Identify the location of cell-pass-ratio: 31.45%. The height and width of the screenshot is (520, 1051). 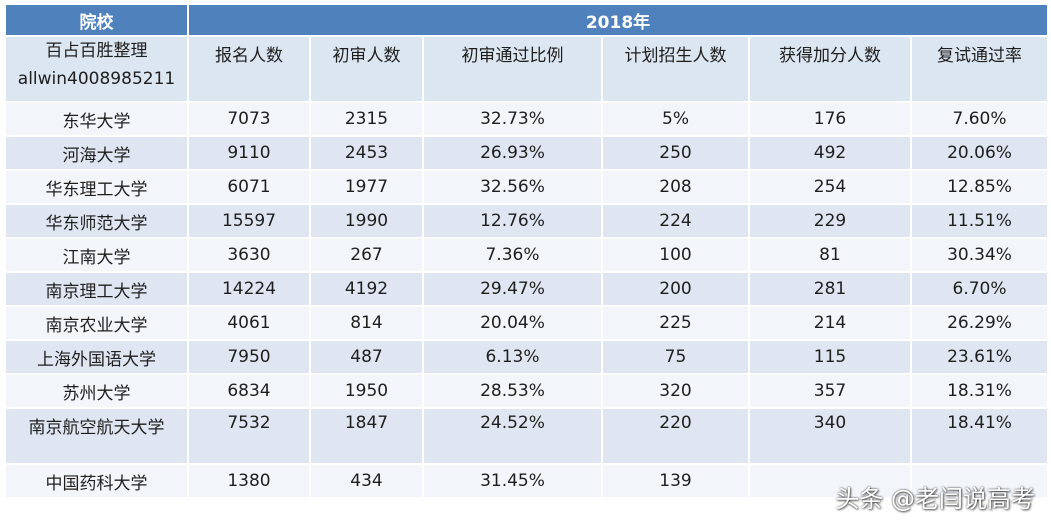
(512, 481).